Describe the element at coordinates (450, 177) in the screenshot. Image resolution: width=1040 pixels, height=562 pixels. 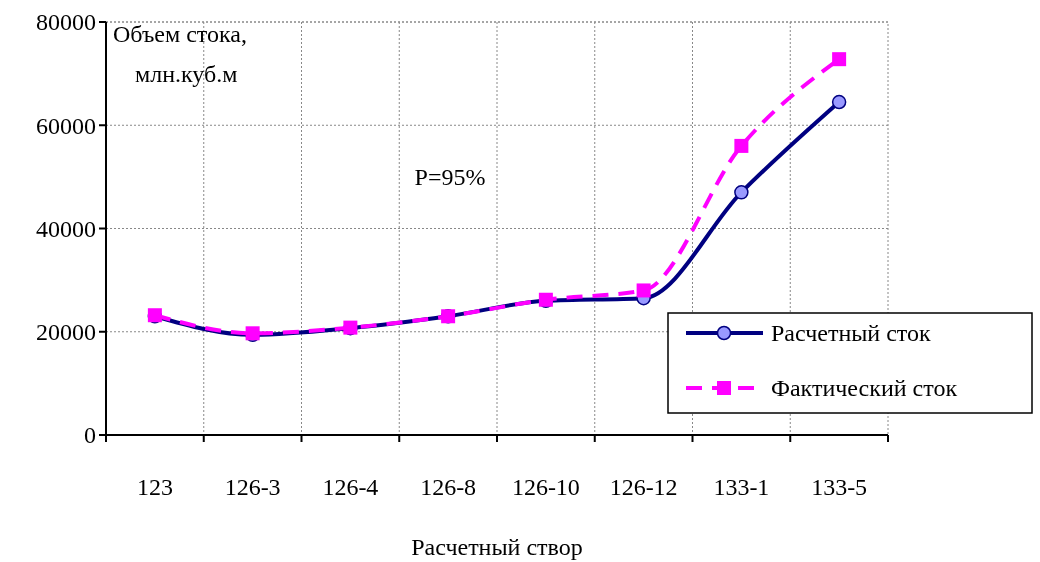
I see `annotation: P=95%` at that location.